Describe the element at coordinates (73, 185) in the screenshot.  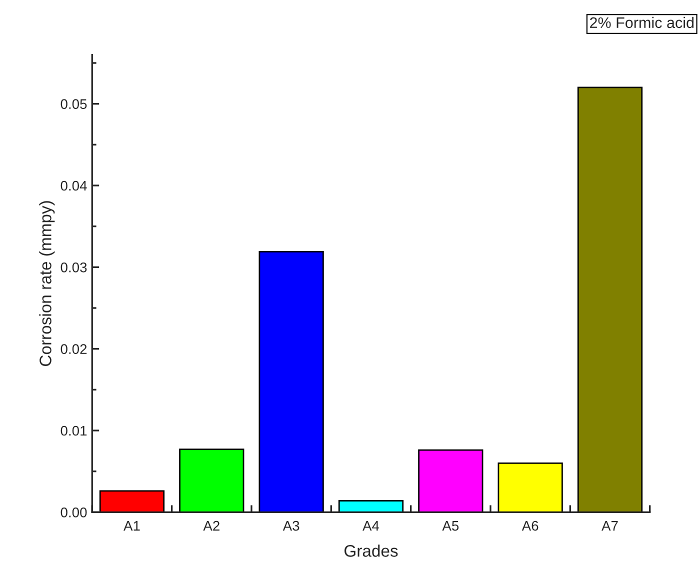
I see `y-tick-label: 0.04` at that location.